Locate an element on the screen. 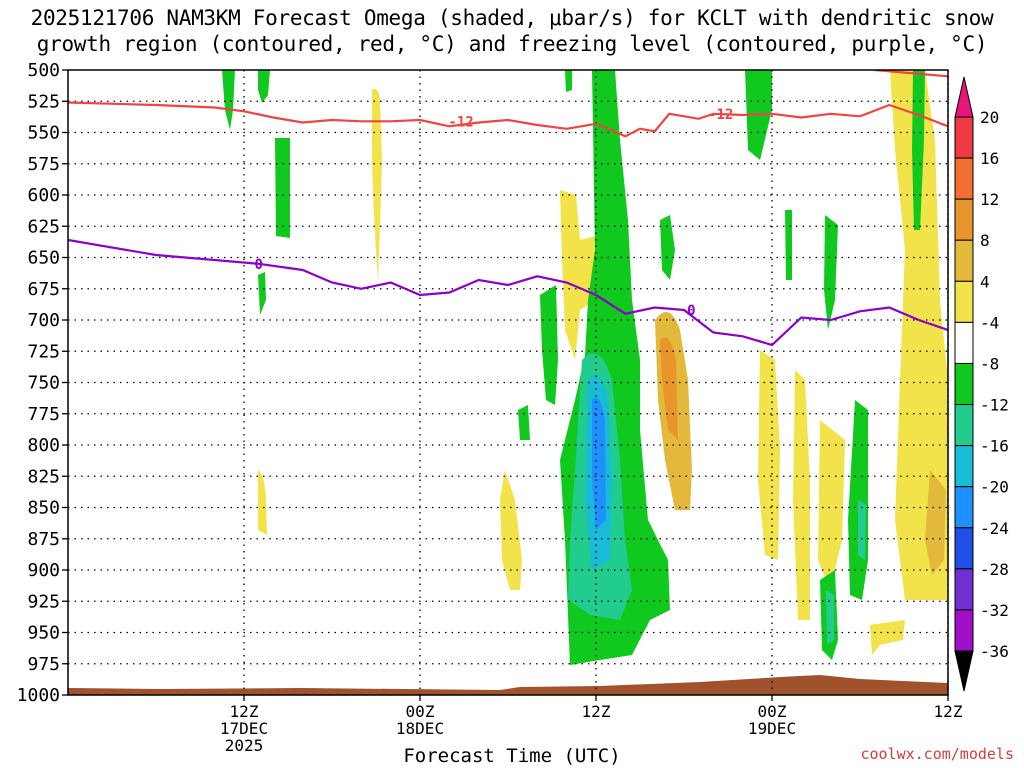 The height and width of the screenshot is (768, 1024). colorbar-label: -4 is located at coordinates (989, 322).